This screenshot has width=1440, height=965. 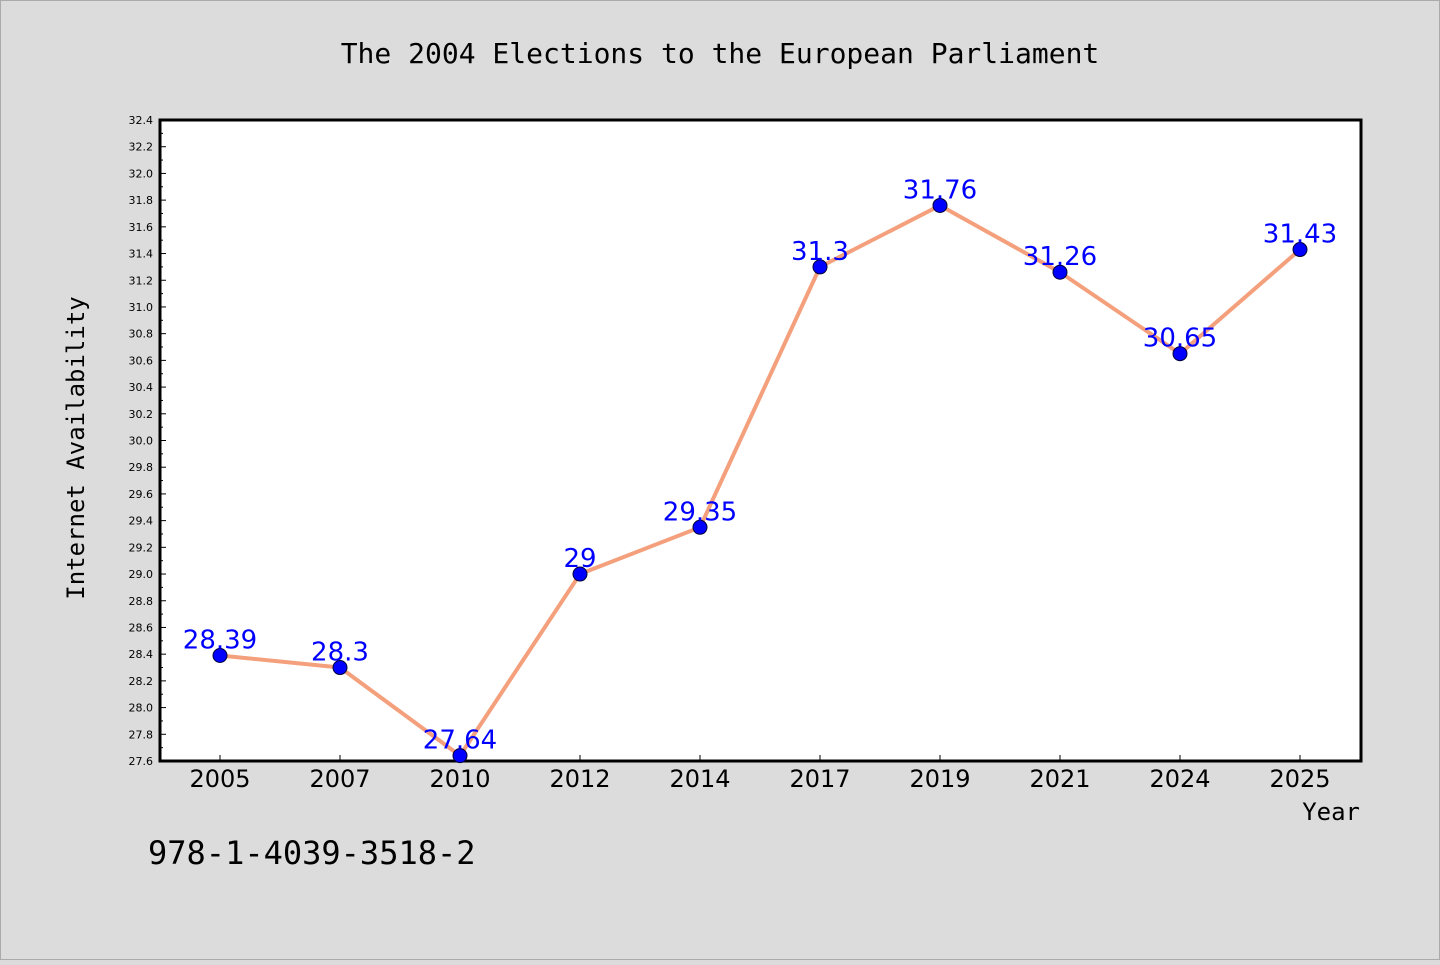 What do you see at coordinates (76, 447) in the screenshot?
I see `y-axis-label: Internet Availability` at bounding box center [76, 447].